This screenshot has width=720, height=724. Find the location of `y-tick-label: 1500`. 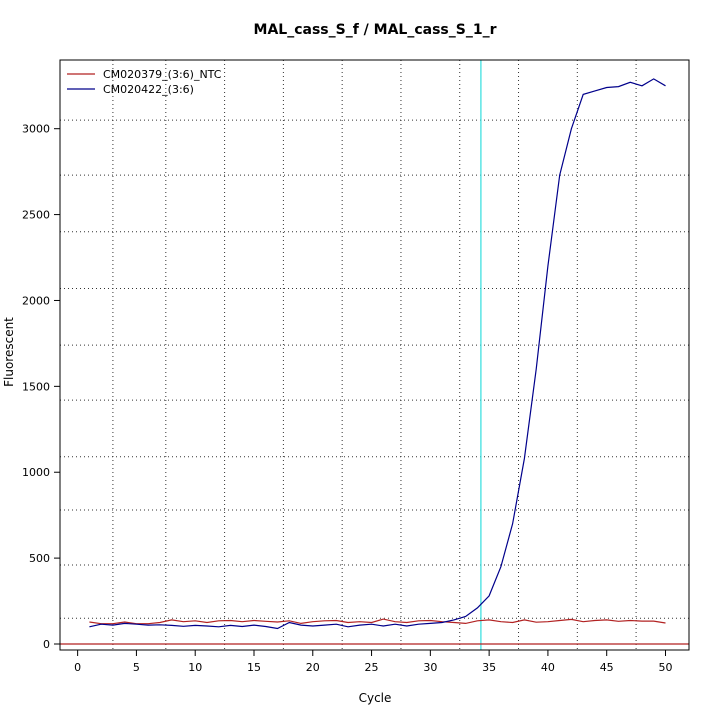

y-tick-label: 1500 is located at coordinates (36, 386).